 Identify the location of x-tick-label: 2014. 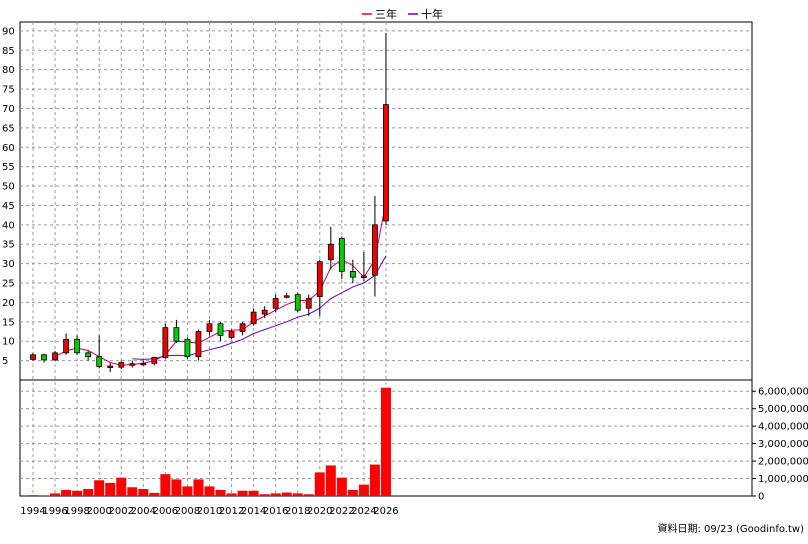
(253, 511).